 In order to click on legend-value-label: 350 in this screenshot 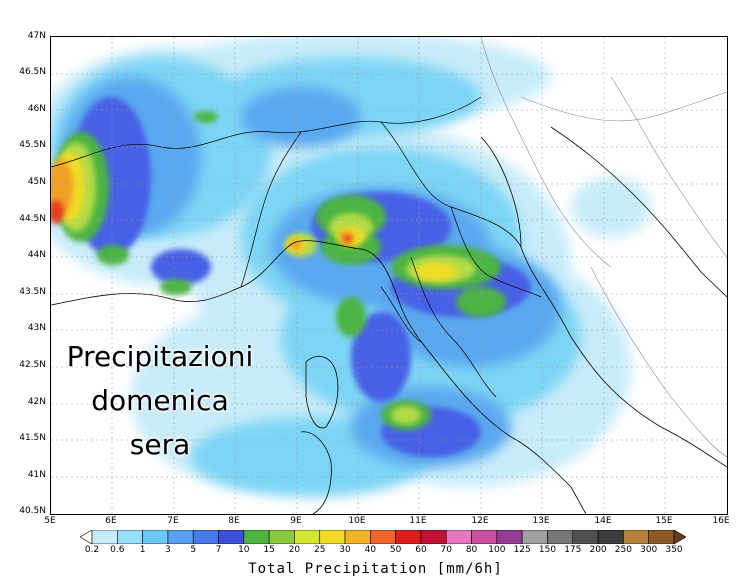, I will do `click(674, 550)`.